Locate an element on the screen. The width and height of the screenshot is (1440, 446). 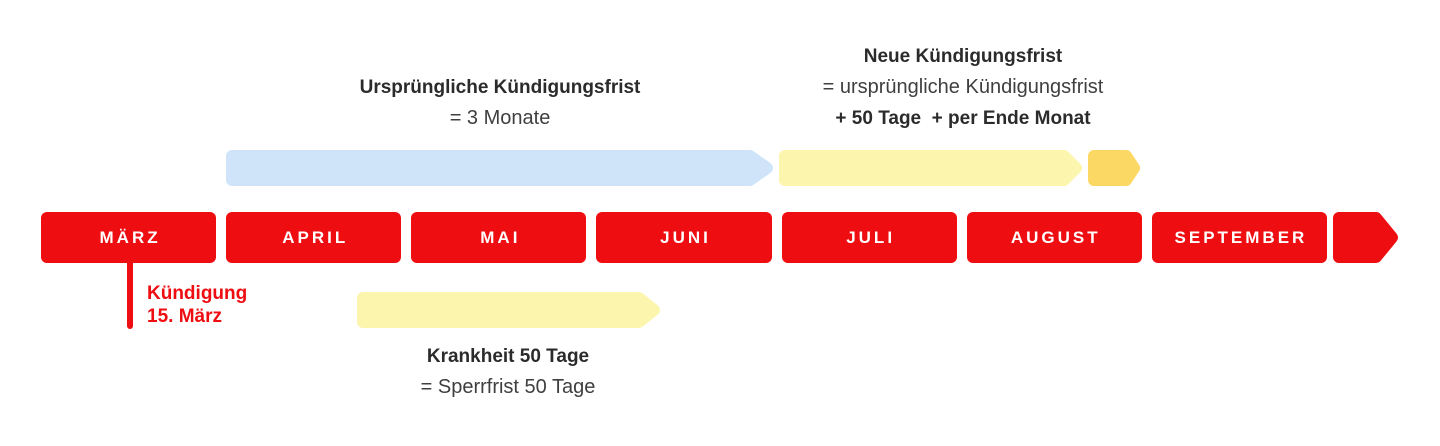
fifty-days-extension-arrow is located at coordinates (930, 168).